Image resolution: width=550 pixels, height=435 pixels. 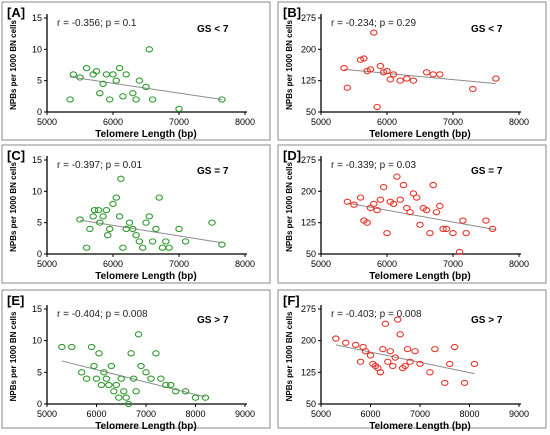 What do you see at coordinates (308, 223) in the screenshot?
I see `y-tick-label: 125` at bounding box center [308, 223].